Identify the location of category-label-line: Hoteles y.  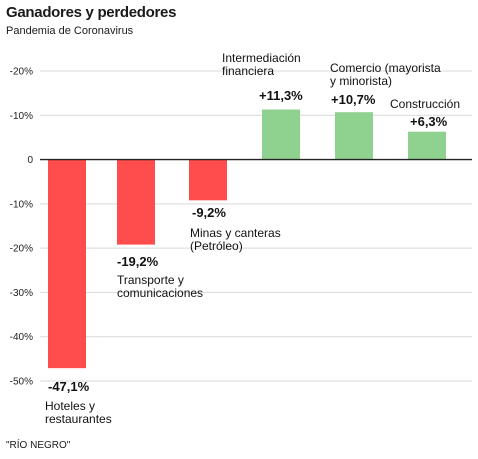
(70, 406).